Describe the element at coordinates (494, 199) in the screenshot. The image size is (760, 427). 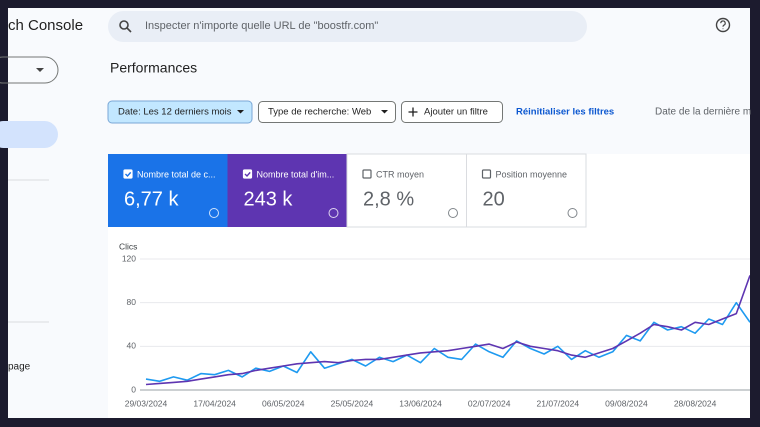
I see `metric-value: 20` at that location.